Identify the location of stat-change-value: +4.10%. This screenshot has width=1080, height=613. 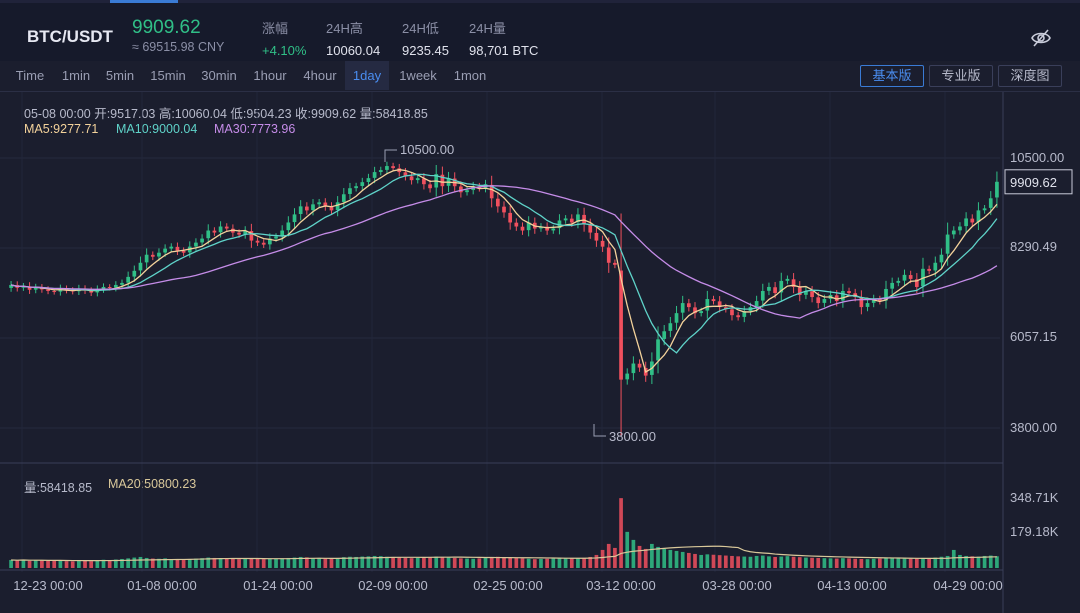
(284, 50).